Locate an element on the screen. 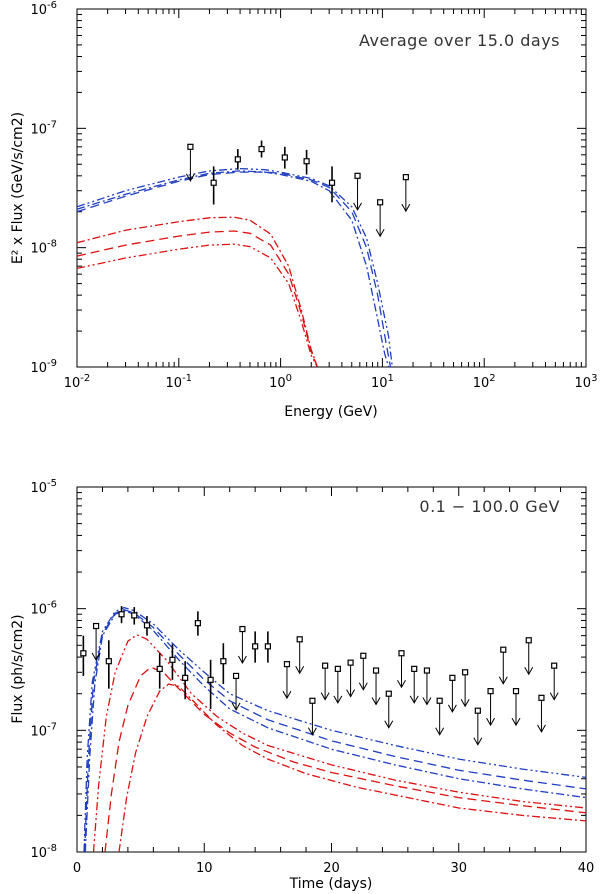 The height and width of the screenshot is (894, 600). lc-x-tick-label: 10 is located at coordinates (204, 868).